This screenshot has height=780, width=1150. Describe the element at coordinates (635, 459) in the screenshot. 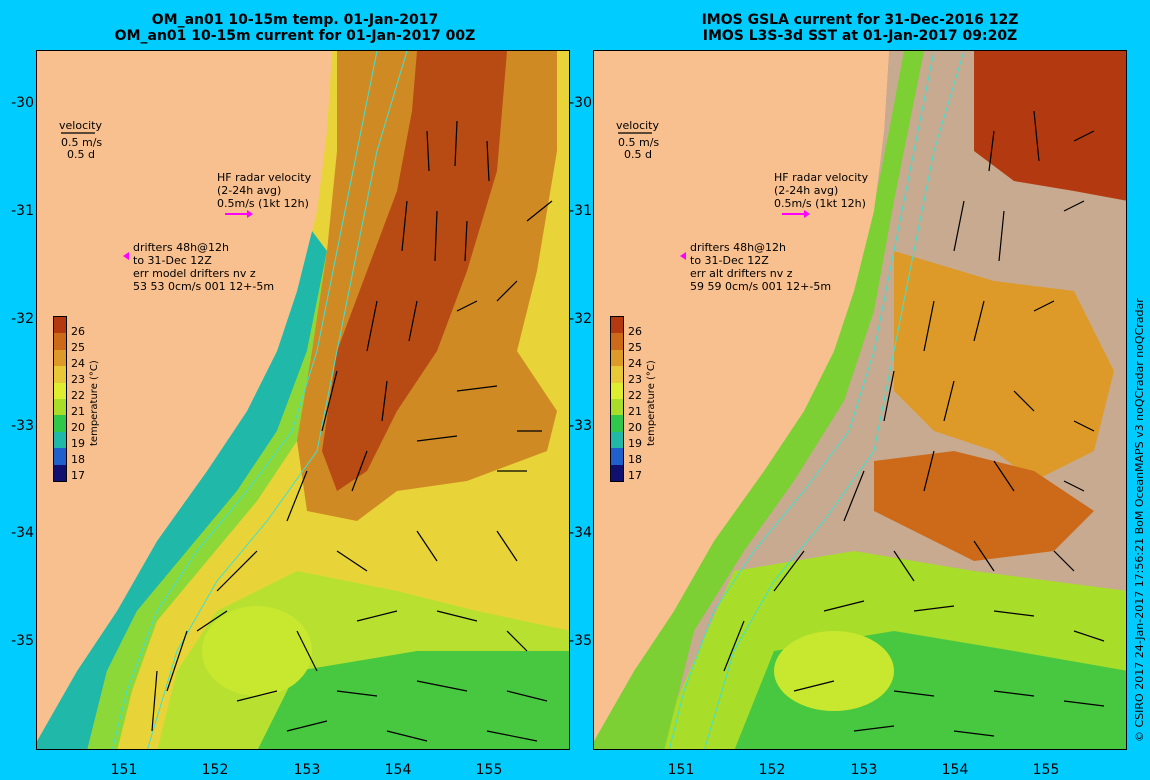

I see `right-cbar-label-18: 18` at that location.